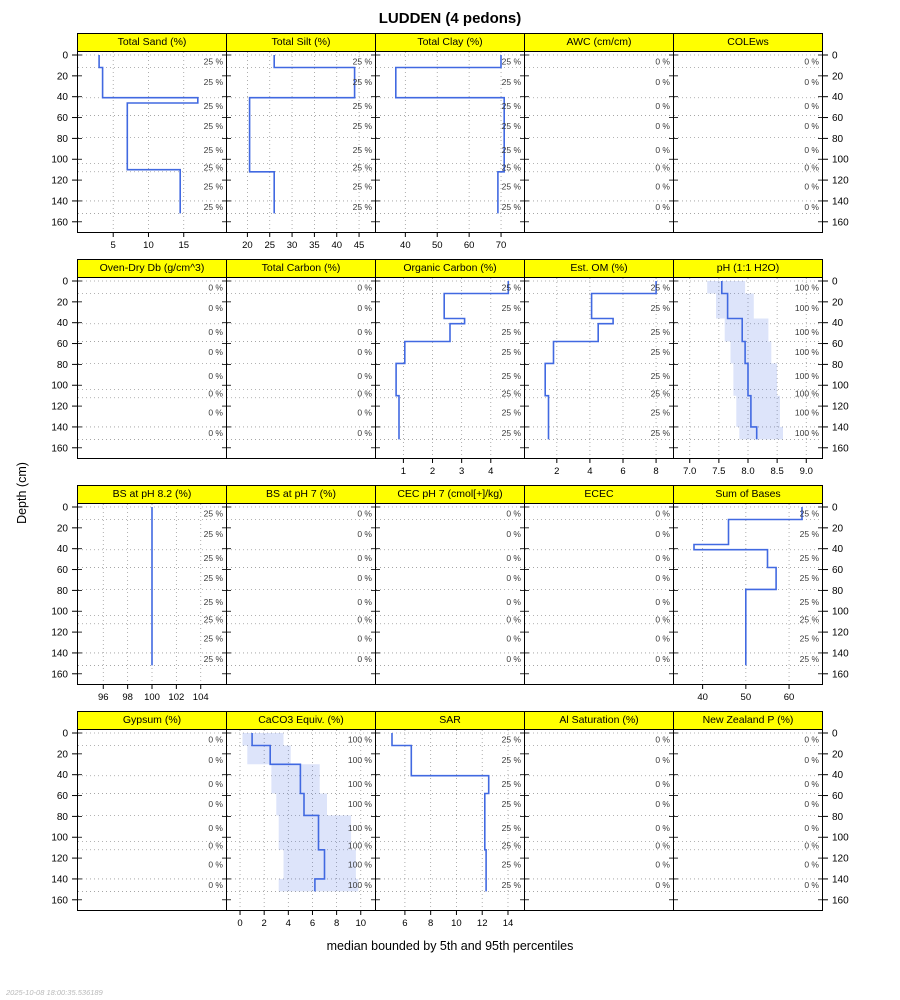  What do you see at coordinates (303, 242) in the screenshot?
I see `x-axis: 20 25 30 35 40 45` at bounding box center [303, 242].